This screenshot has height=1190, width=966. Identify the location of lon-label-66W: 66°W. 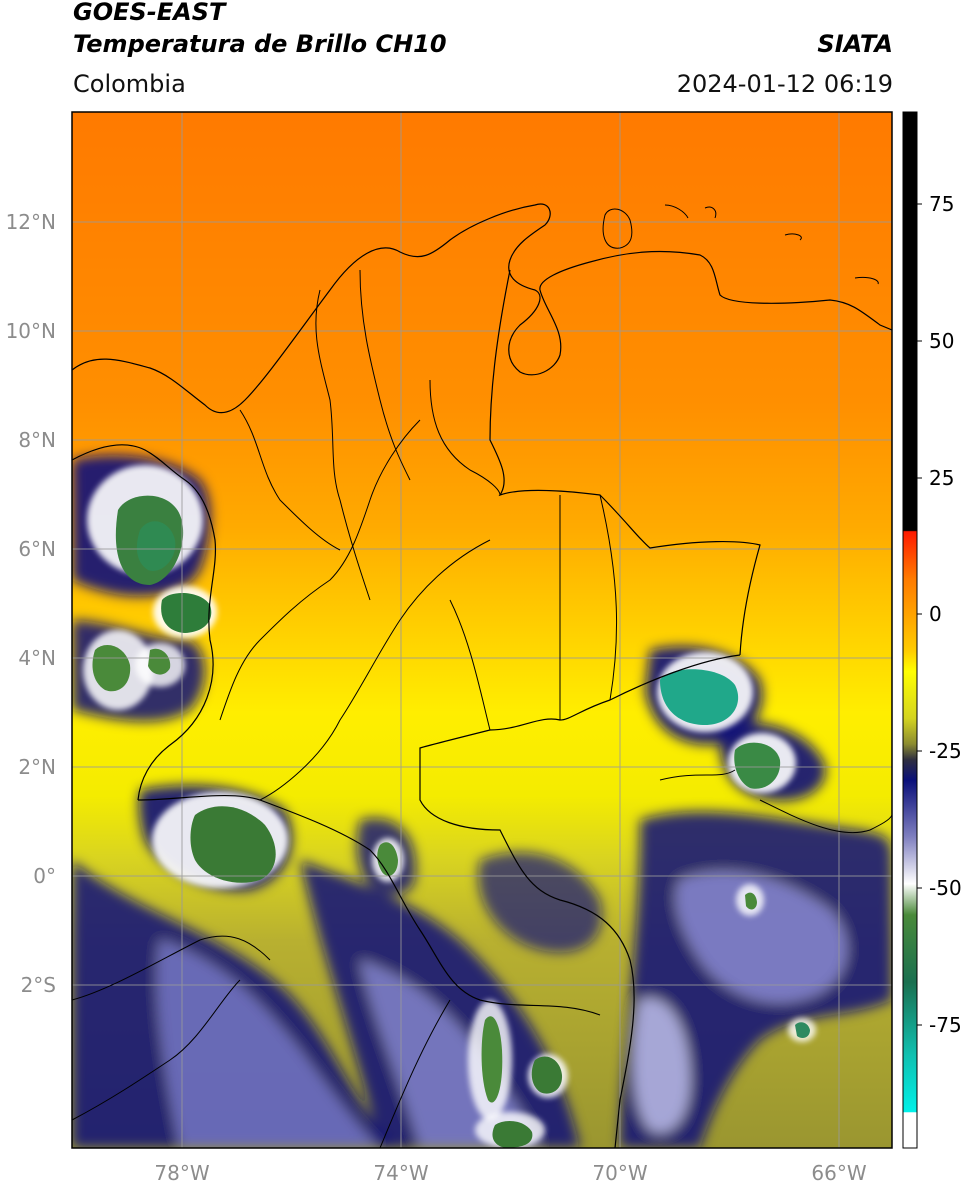
(838, 1173).